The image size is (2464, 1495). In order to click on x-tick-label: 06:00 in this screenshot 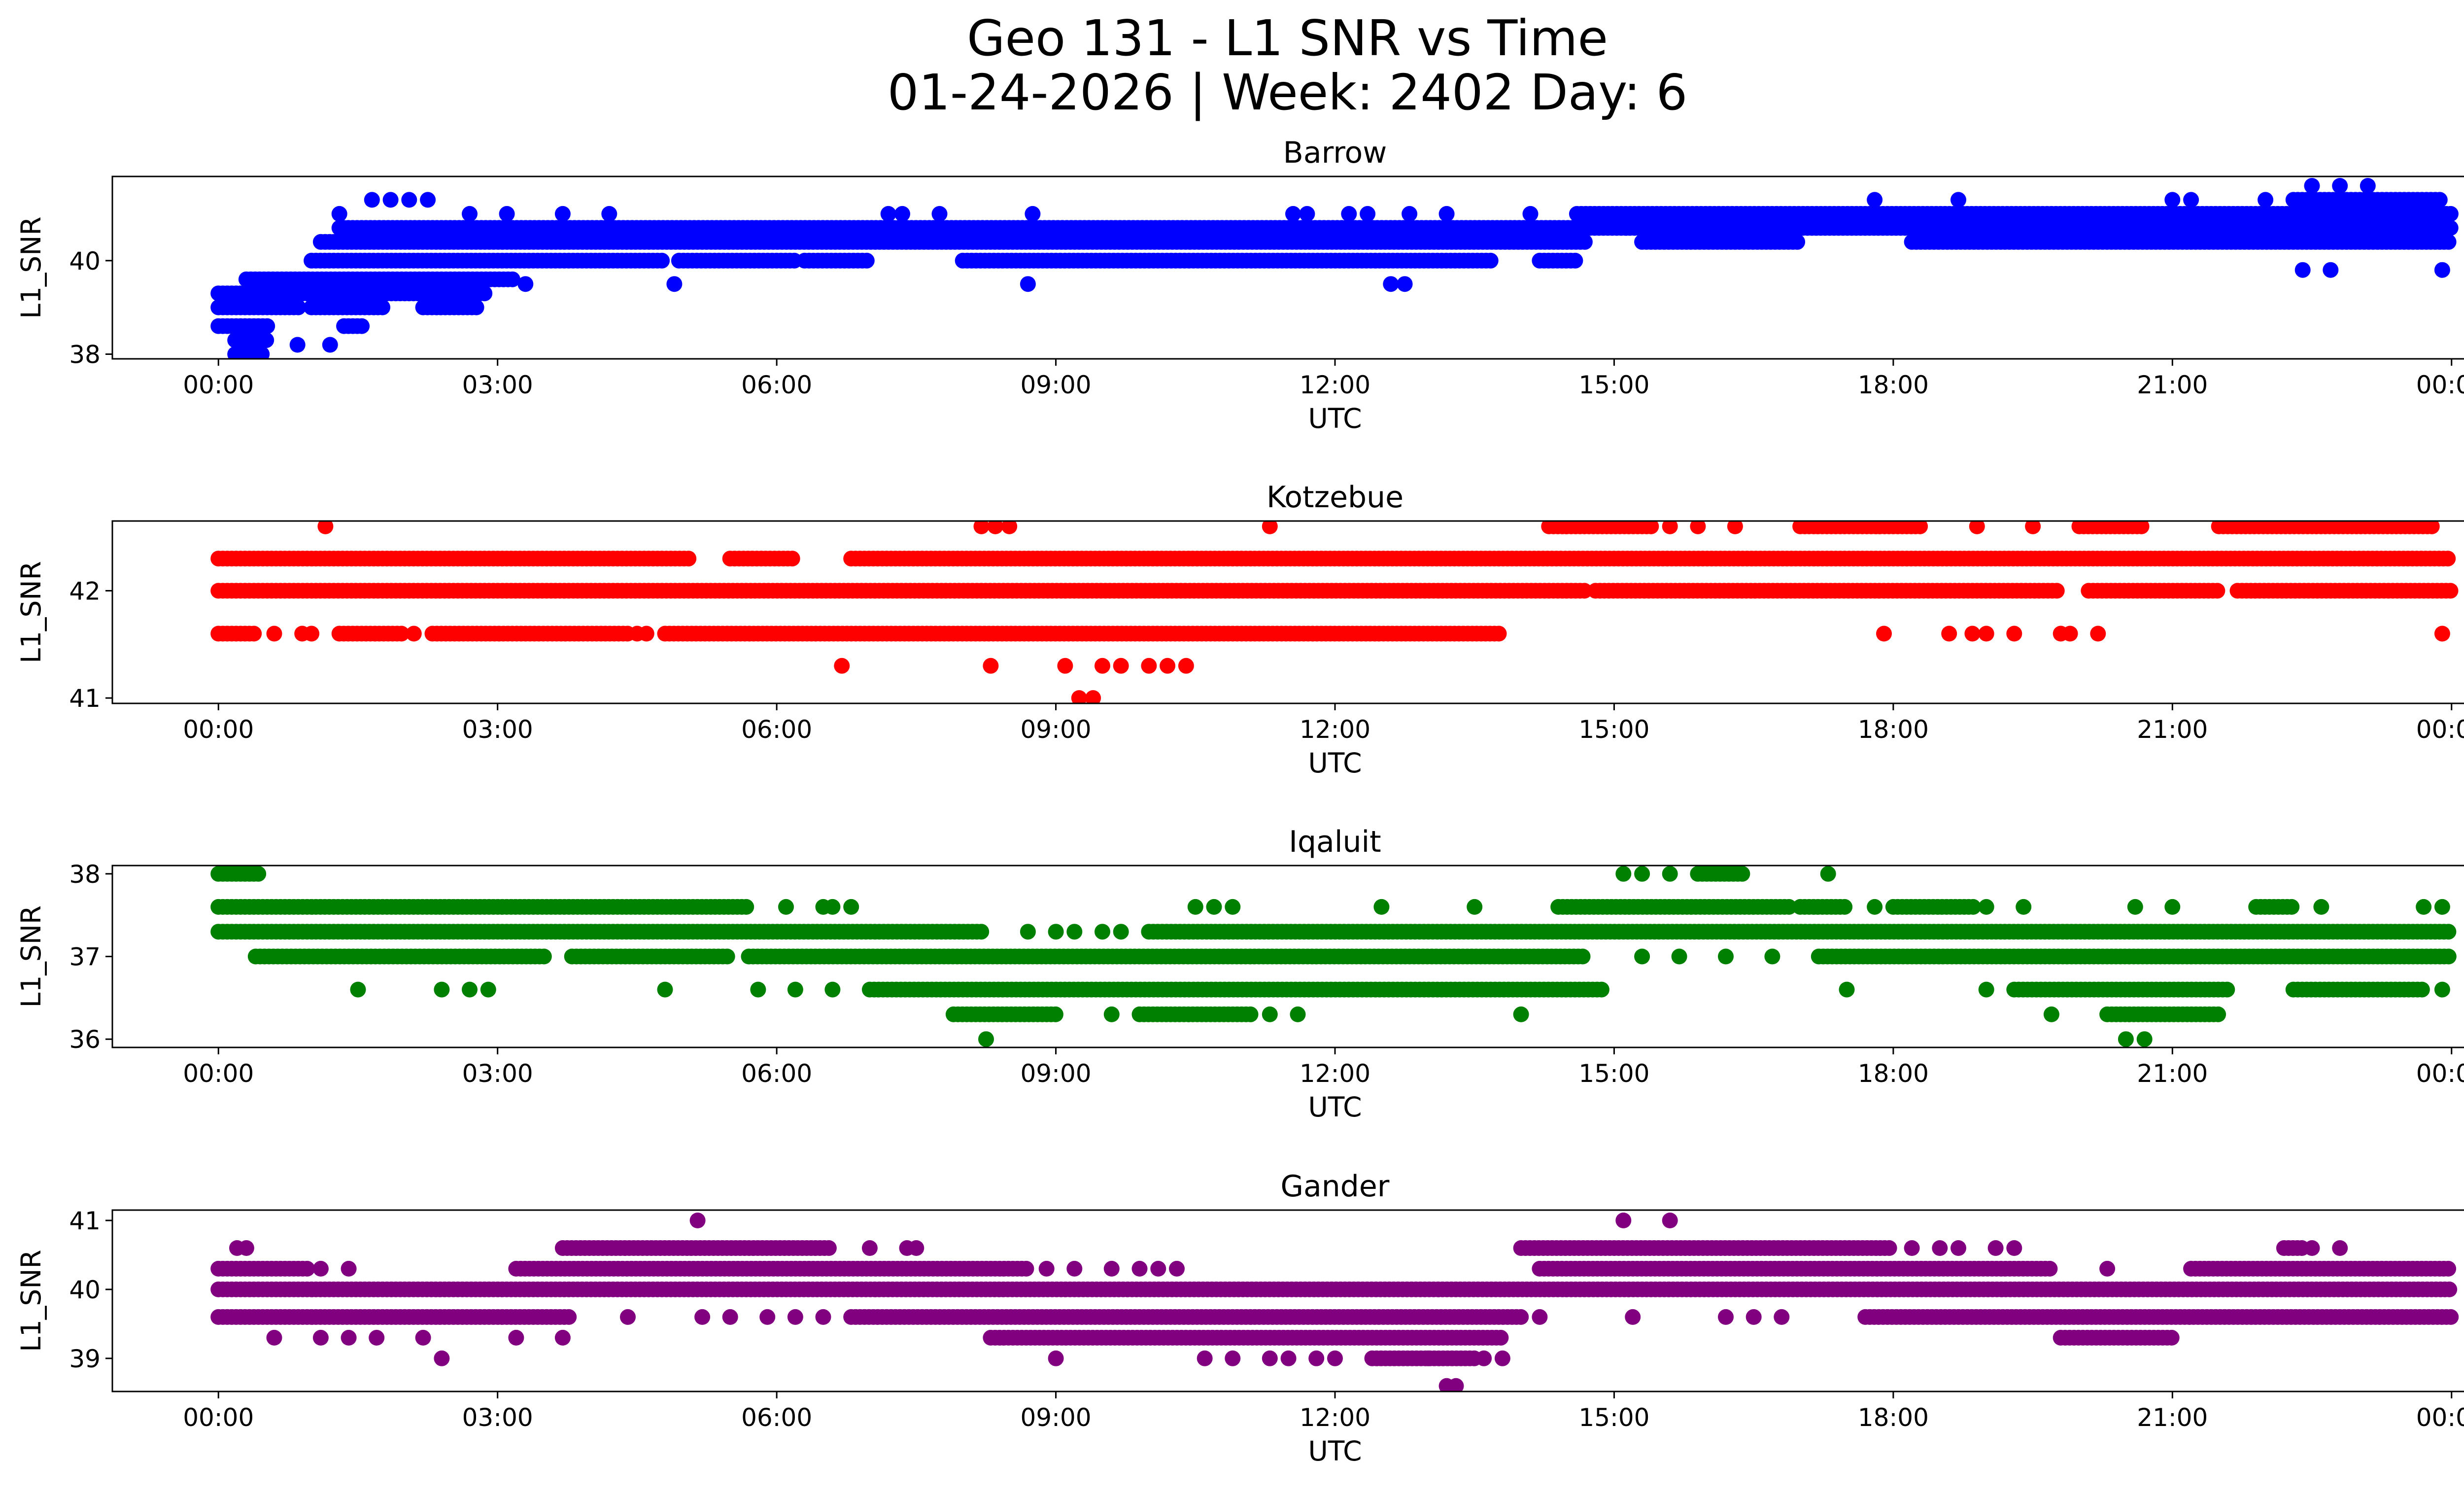, I will do `click(776, 385)`.